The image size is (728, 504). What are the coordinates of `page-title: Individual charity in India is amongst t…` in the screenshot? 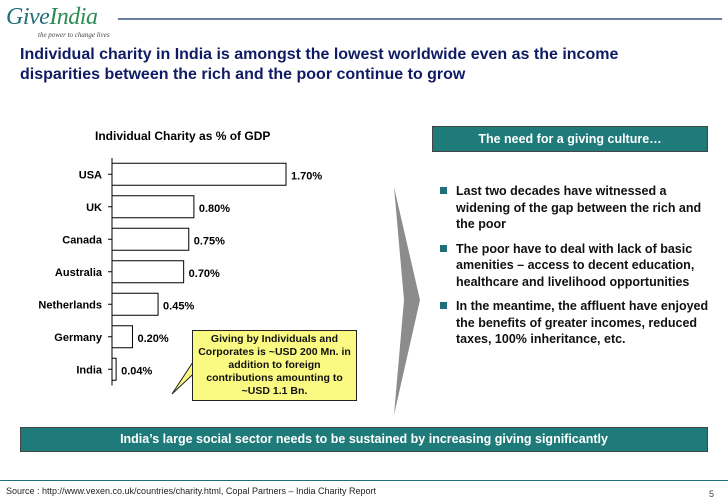 It's located at (319, 64).